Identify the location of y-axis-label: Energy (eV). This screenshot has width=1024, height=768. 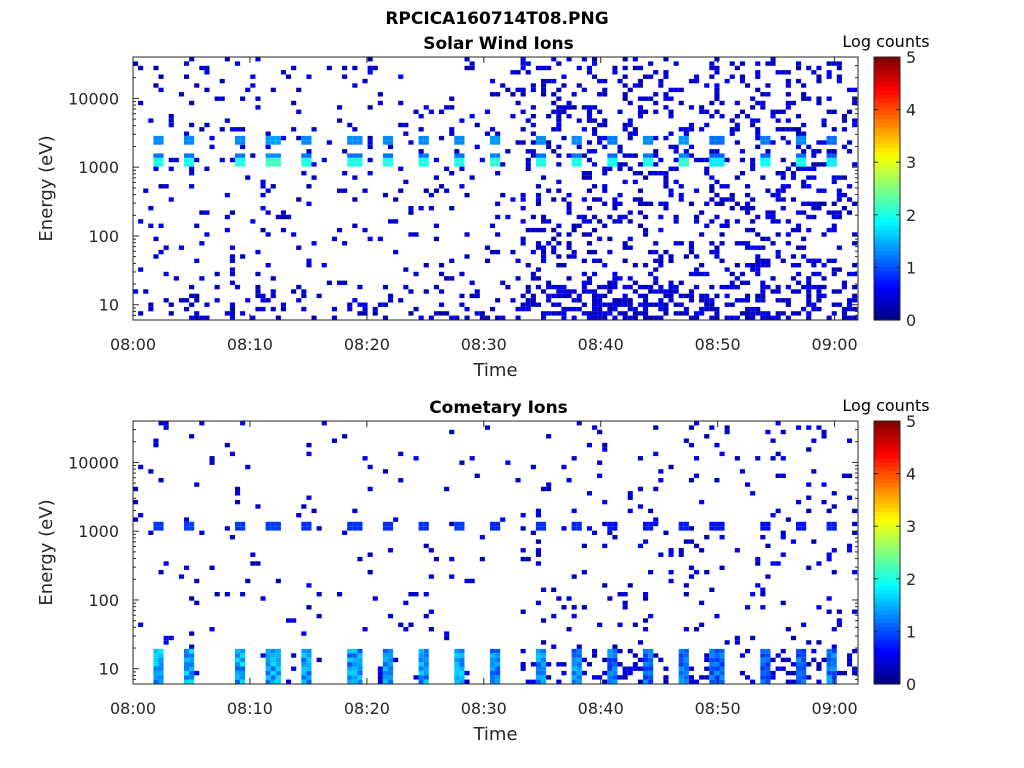
(46, 552).